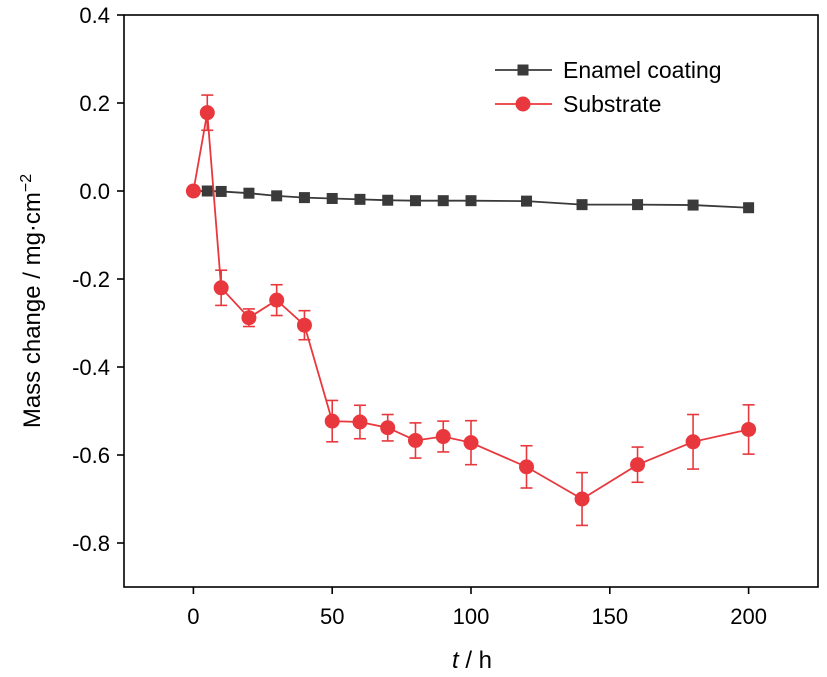  I want to click on y-axis-label-text: Mass change / mg·cm, so click(32, 310).